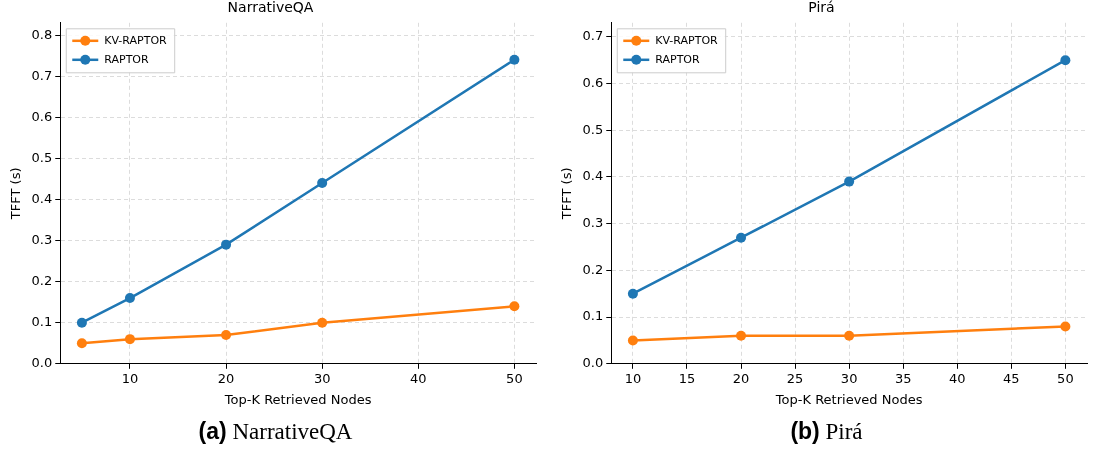 The image size is (1103, 476). I want to click on y-tick-label: 0.8, so click(42, 34).